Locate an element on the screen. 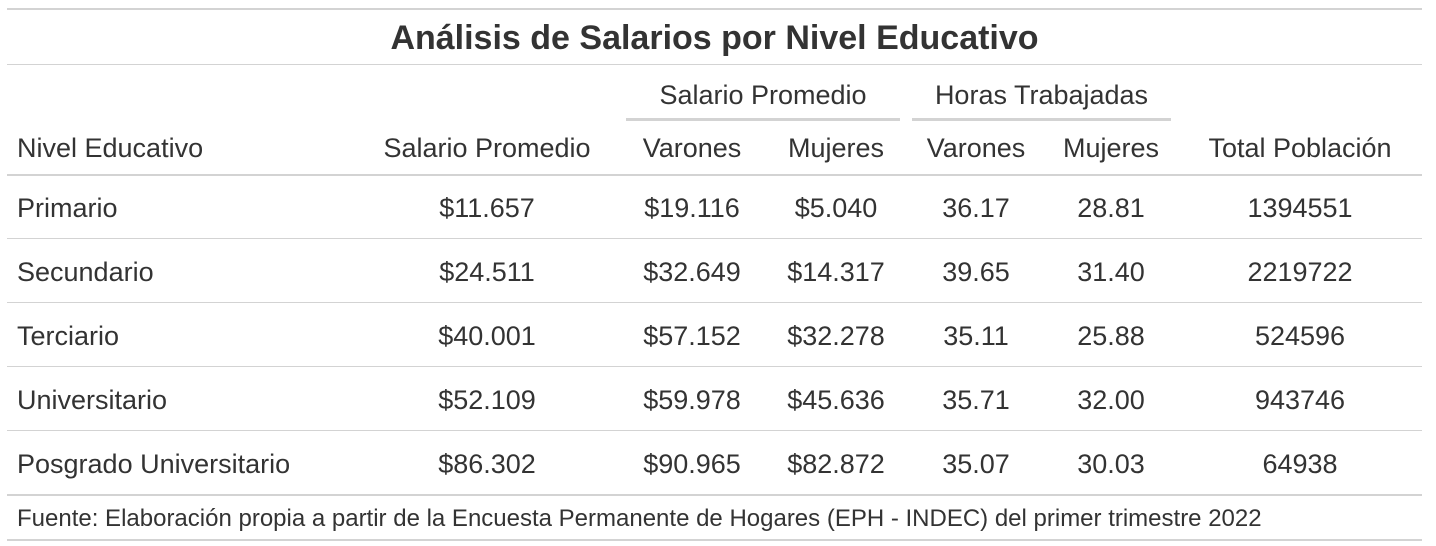  row-3-nivel: Terciario is located at coordinates (68, 336).